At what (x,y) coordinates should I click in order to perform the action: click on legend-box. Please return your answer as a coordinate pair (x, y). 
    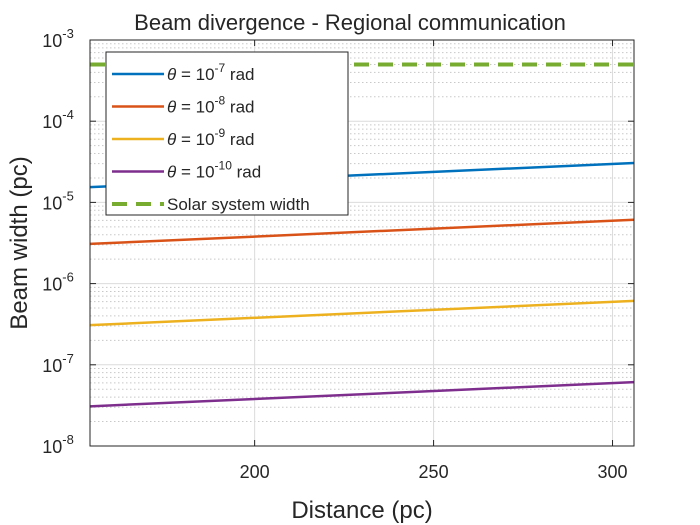
    Looking at the image, I should click on (227, 133).